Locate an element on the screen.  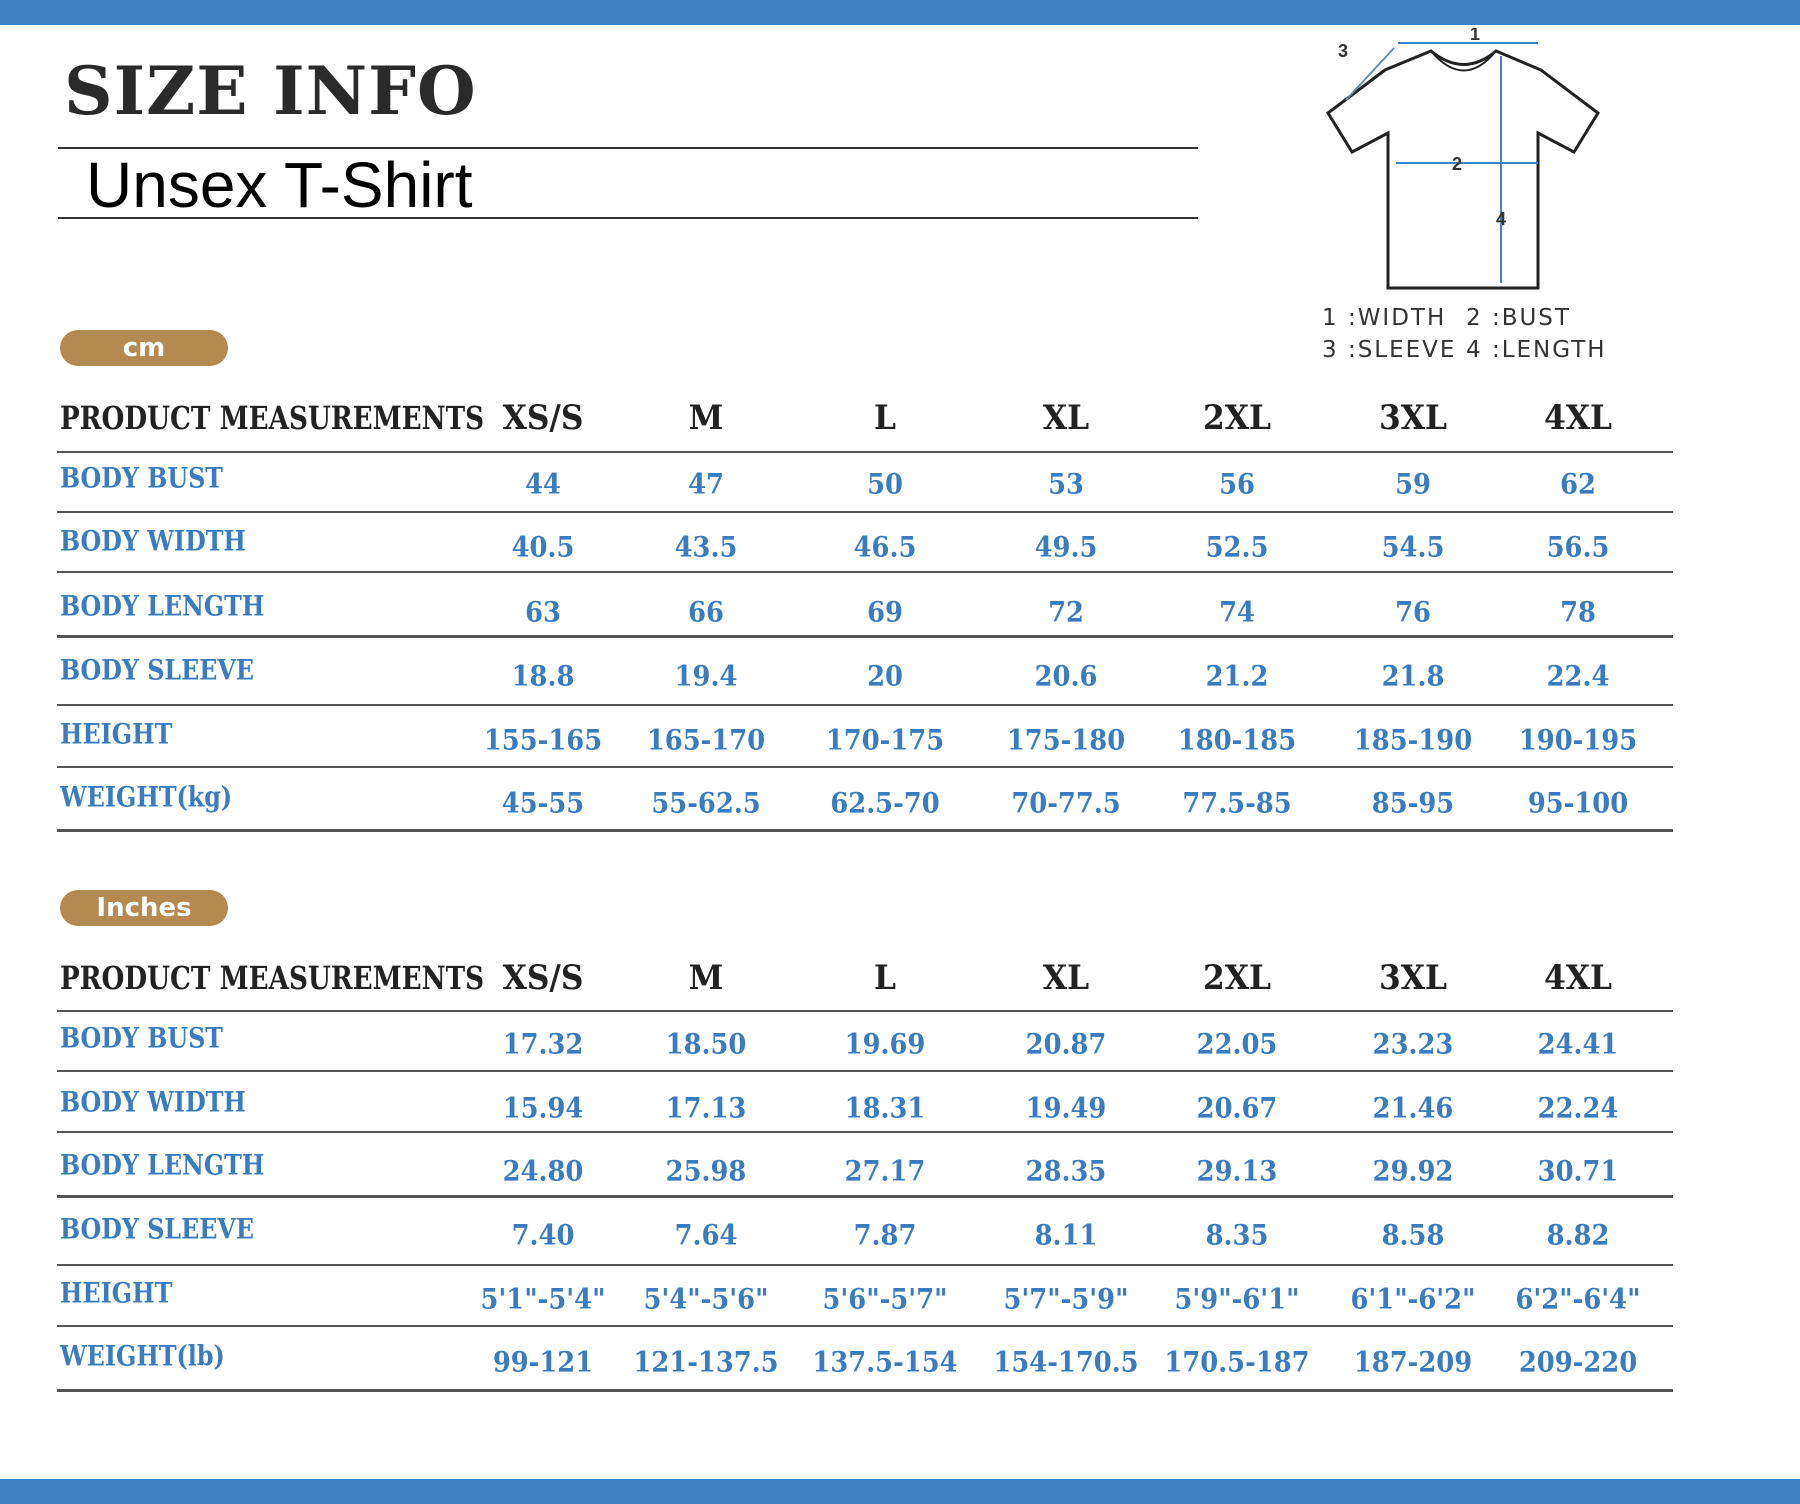
table-cell: 27.17 is located at coordinates (885, 1171).